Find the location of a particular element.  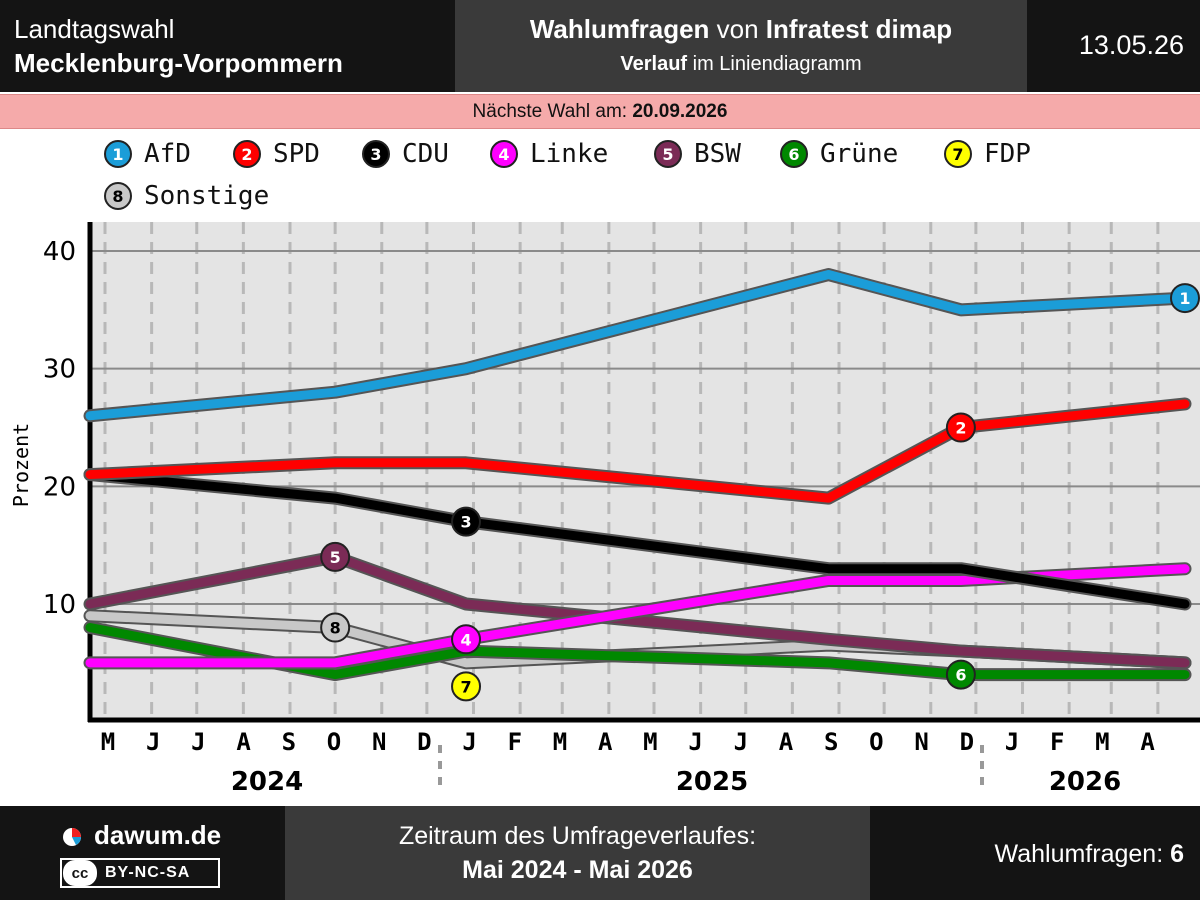

legend-item-spd: 2 SPD is located at coordinates (276, 154).